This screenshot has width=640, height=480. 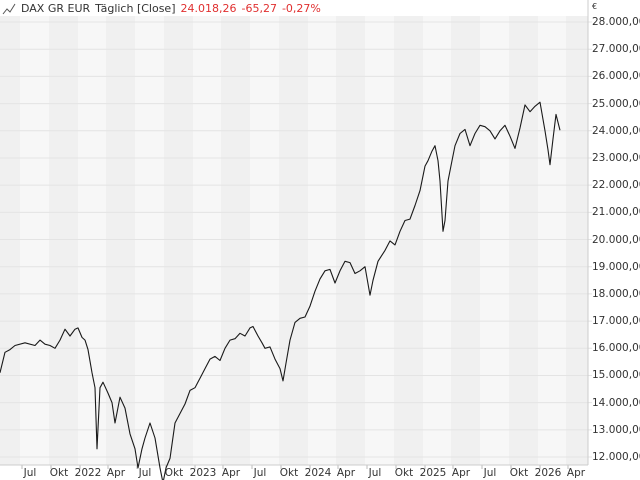 I want to click on y-tick-label: 15.000,00, so click(x=616, y=375).